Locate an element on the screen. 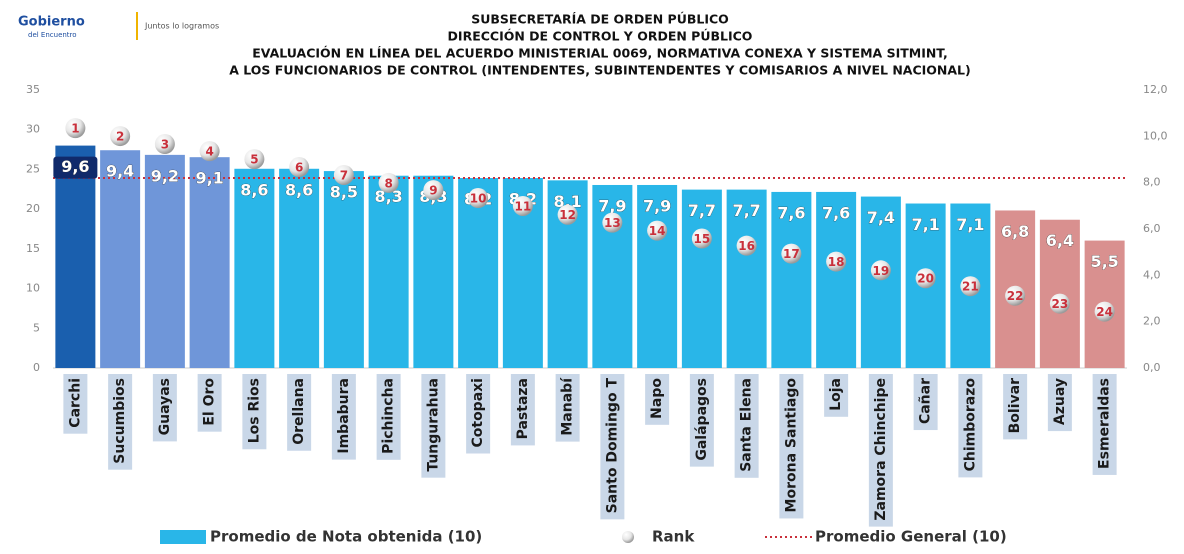 The width and height of the screenshot is (1184, 554). x-tick: Chimborazo is located at coordinates (970, 426).